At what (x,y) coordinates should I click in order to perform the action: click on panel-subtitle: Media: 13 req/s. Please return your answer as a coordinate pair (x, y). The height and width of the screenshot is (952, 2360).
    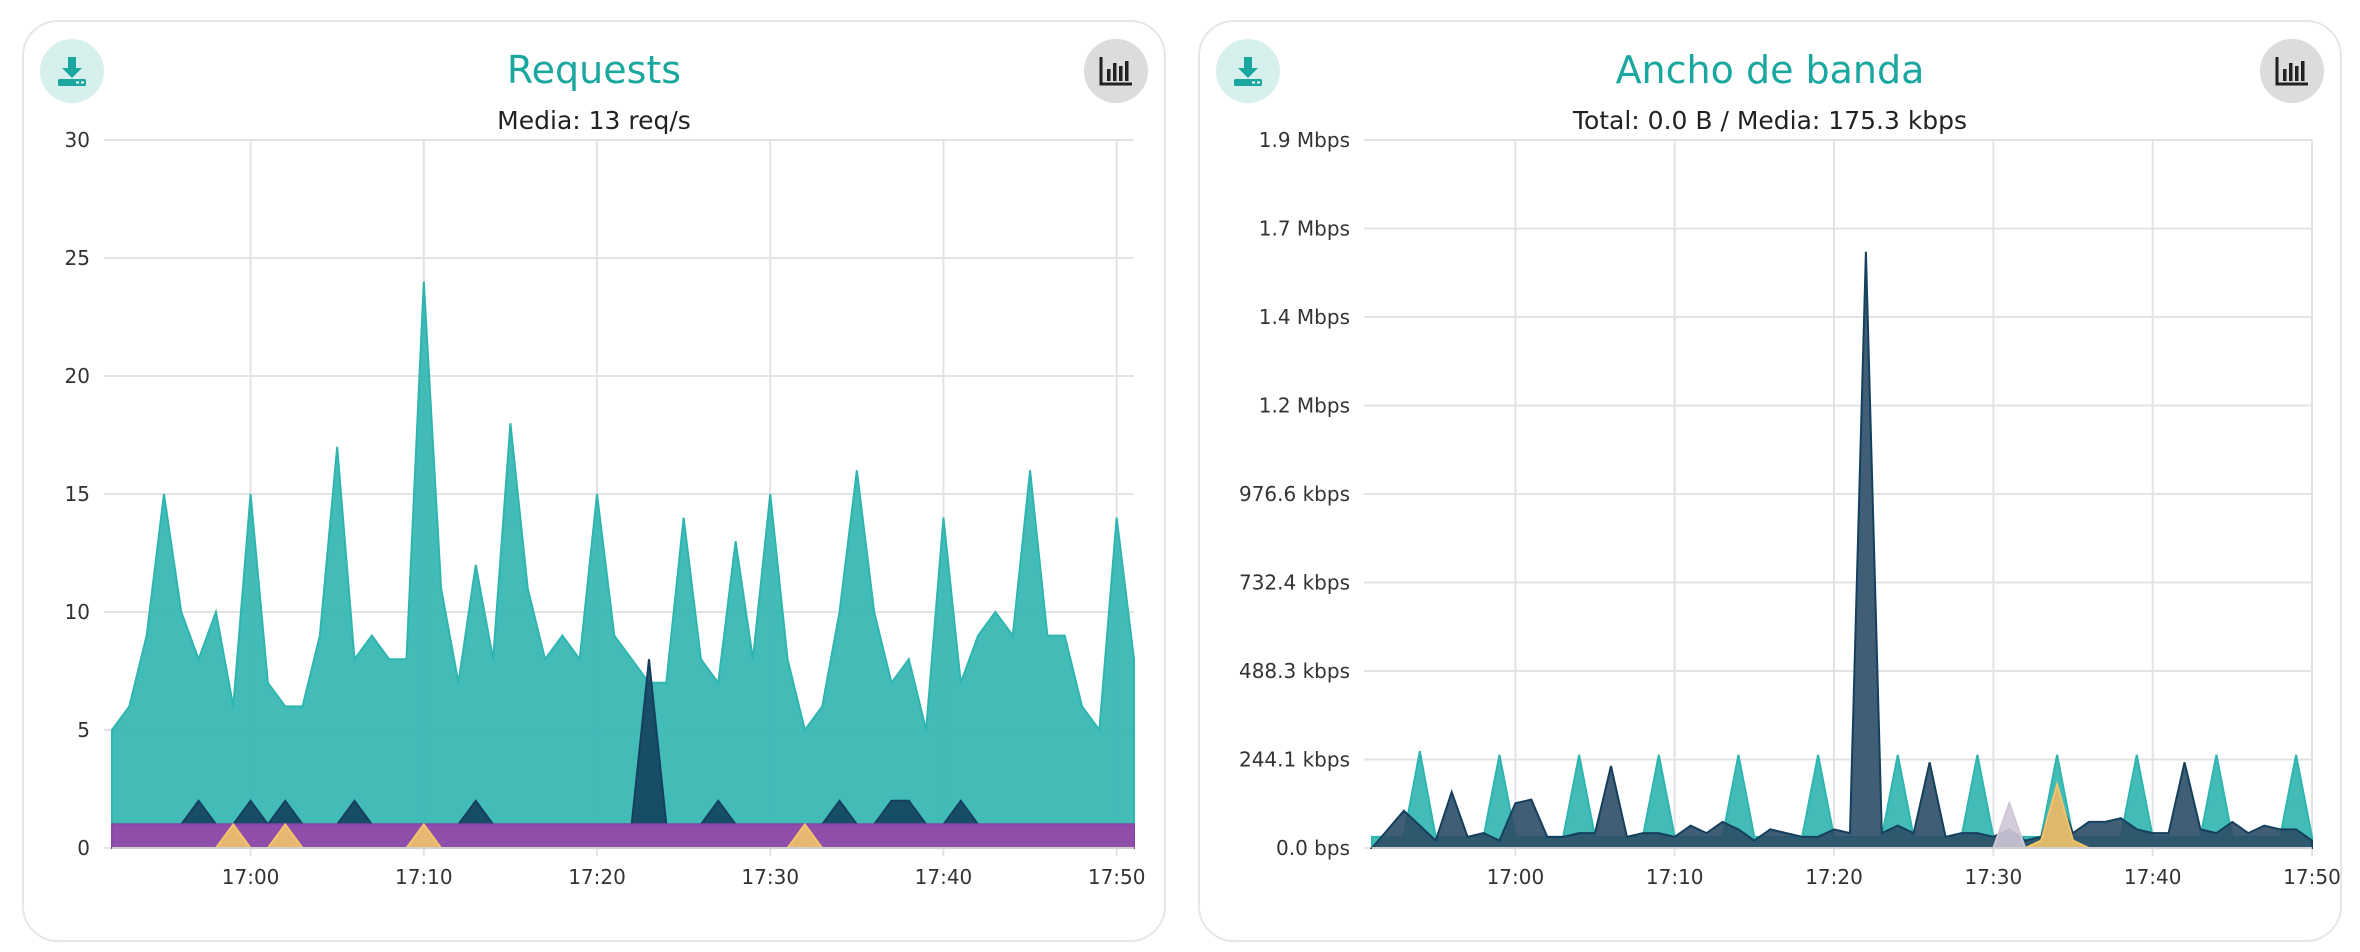
    Looking at the image, I should click on (594, 120).